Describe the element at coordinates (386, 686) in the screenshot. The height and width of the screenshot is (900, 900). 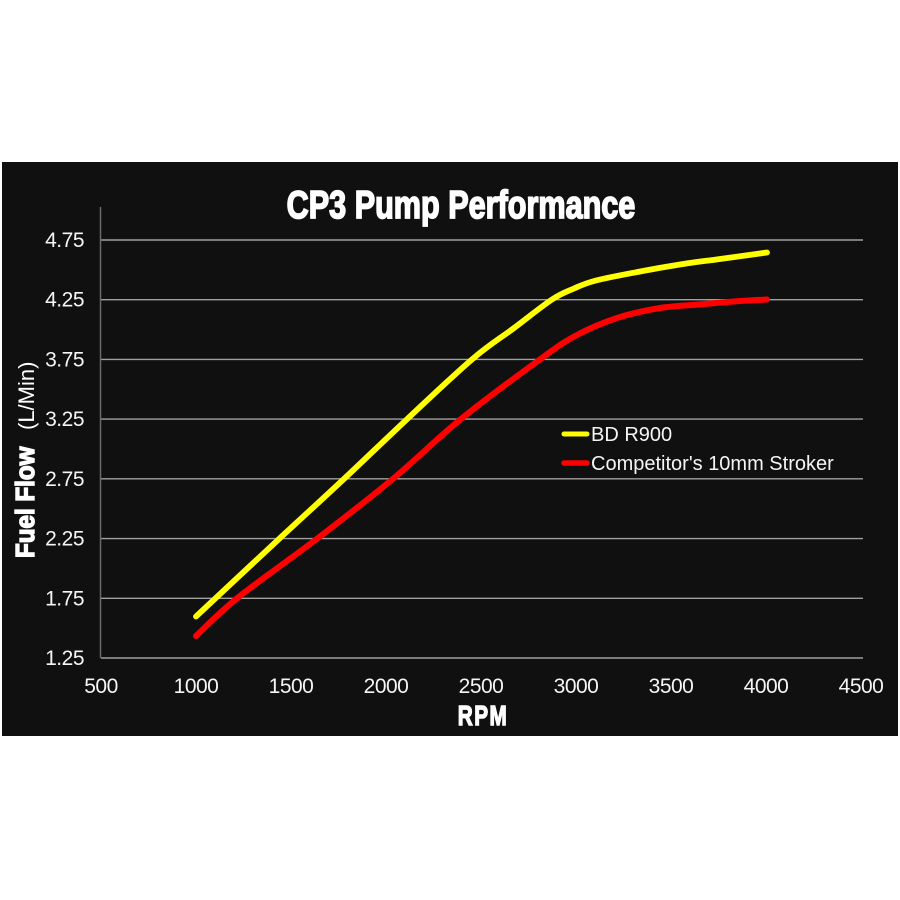
I see `svg-text: 2000` at that location.